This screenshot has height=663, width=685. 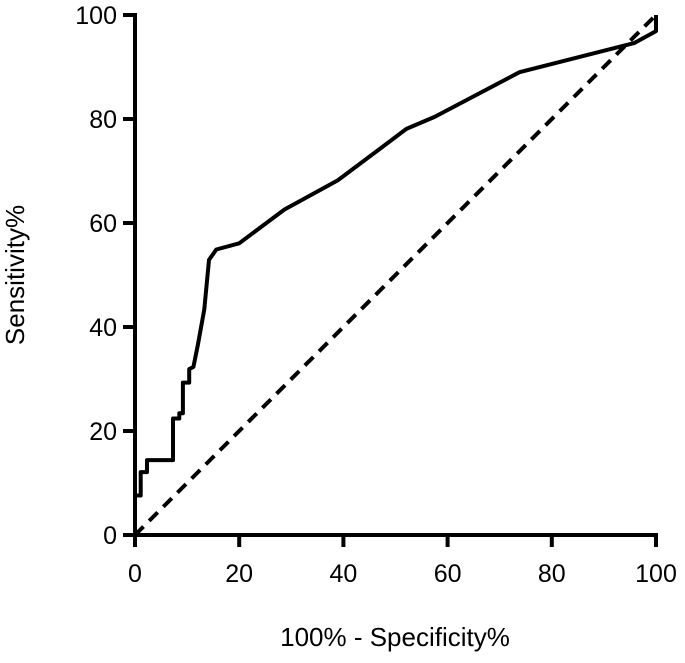 What do you see at coordinates (448, 574) in the screenshot?
I see `x-tick-label: 60` at bounding box center [448, 574].